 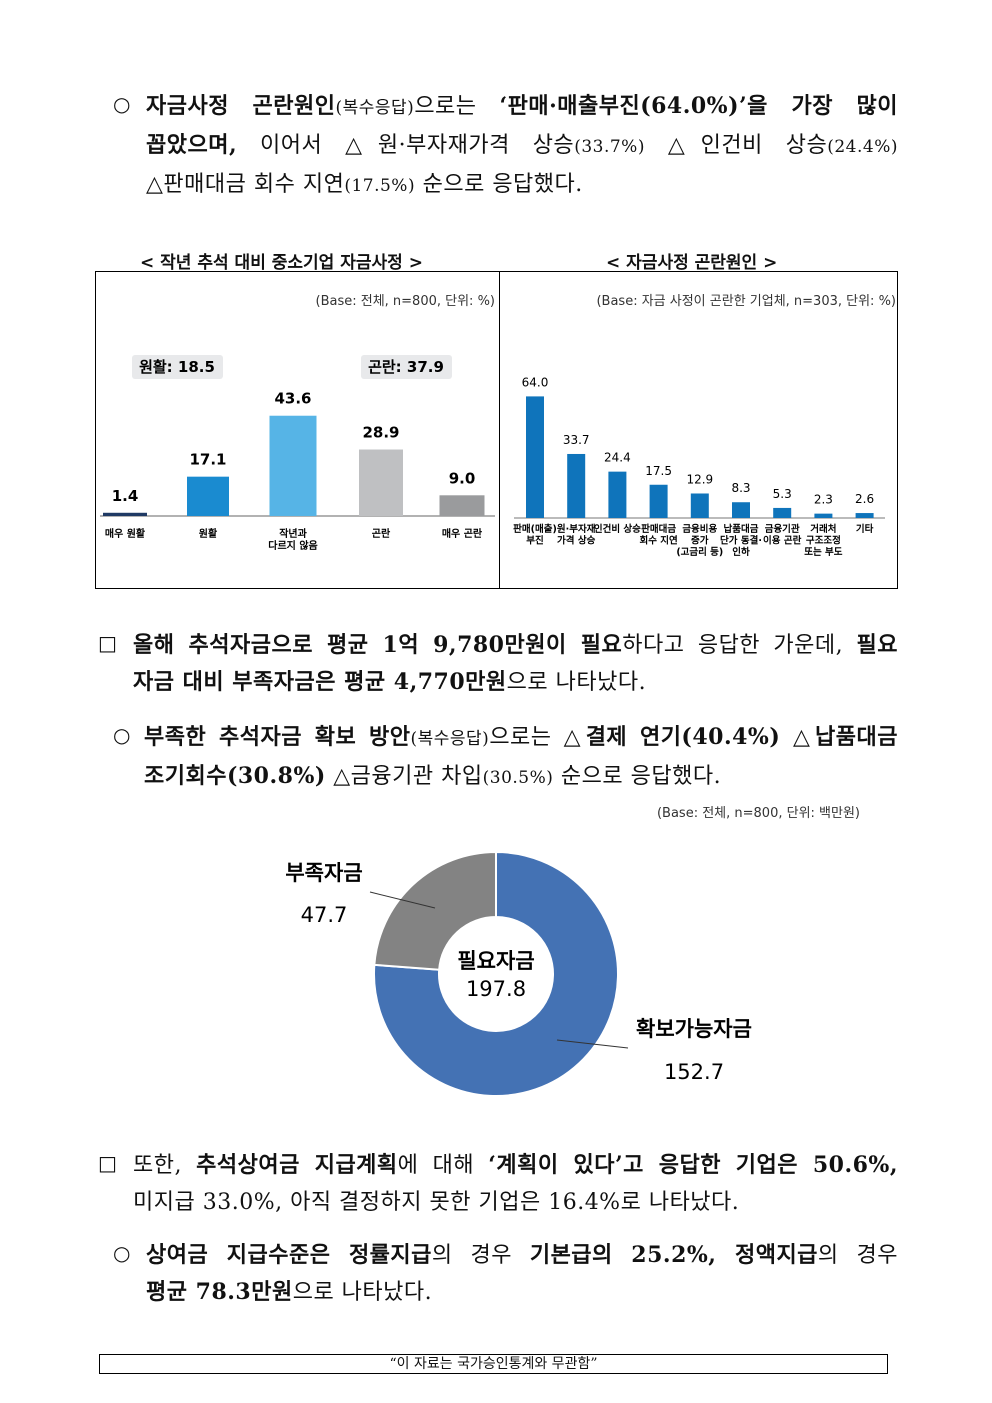 I want to click on slice-value: 152.7, so click(x=694, y=1072).